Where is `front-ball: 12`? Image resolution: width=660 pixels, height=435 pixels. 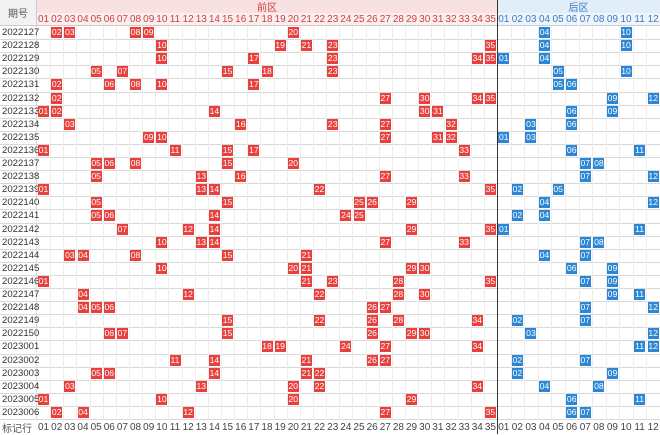 front-ball: 12 is located at coordinates (188, 294).